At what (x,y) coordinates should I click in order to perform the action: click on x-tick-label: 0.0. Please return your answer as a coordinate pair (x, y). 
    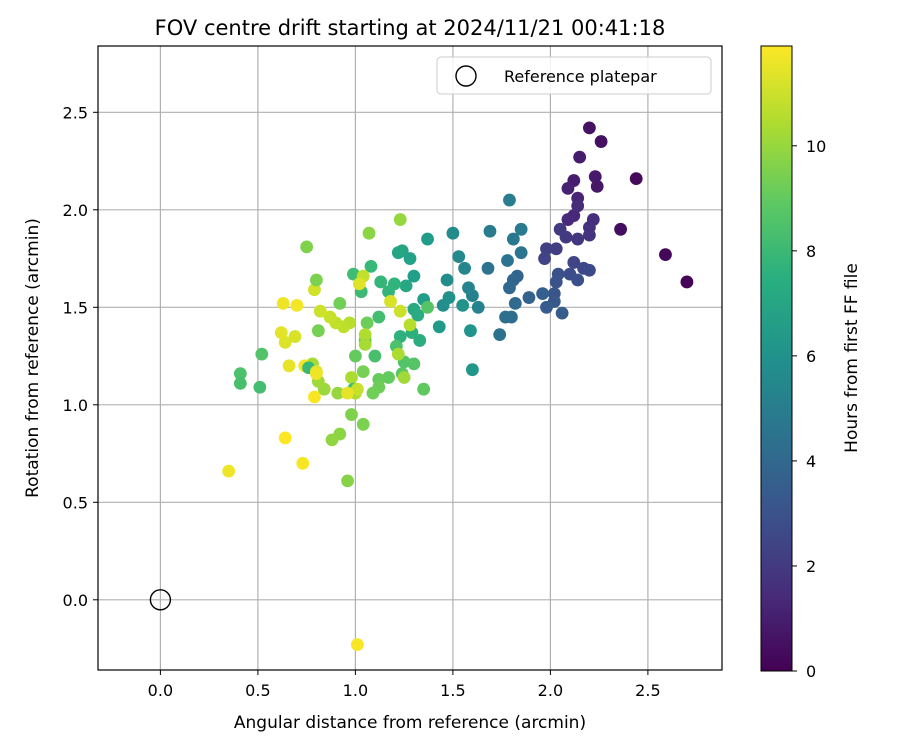
    Looking at the image, I should click on (160, 690).